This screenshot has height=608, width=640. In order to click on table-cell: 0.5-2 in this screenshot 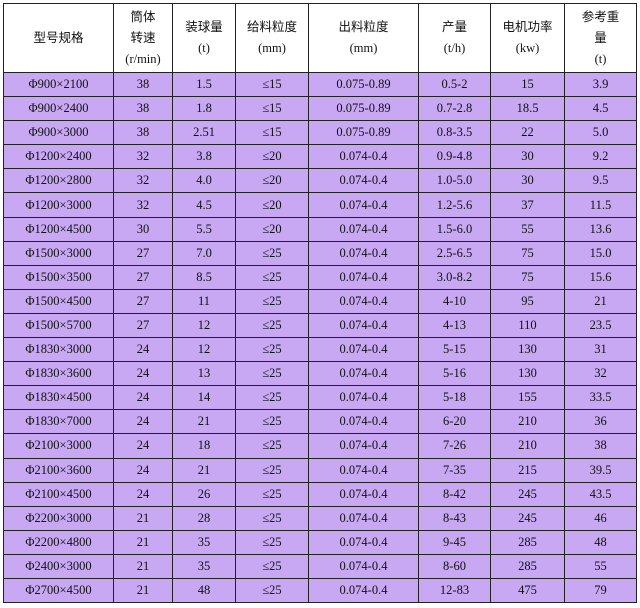, I will do `click(454, 84)`.